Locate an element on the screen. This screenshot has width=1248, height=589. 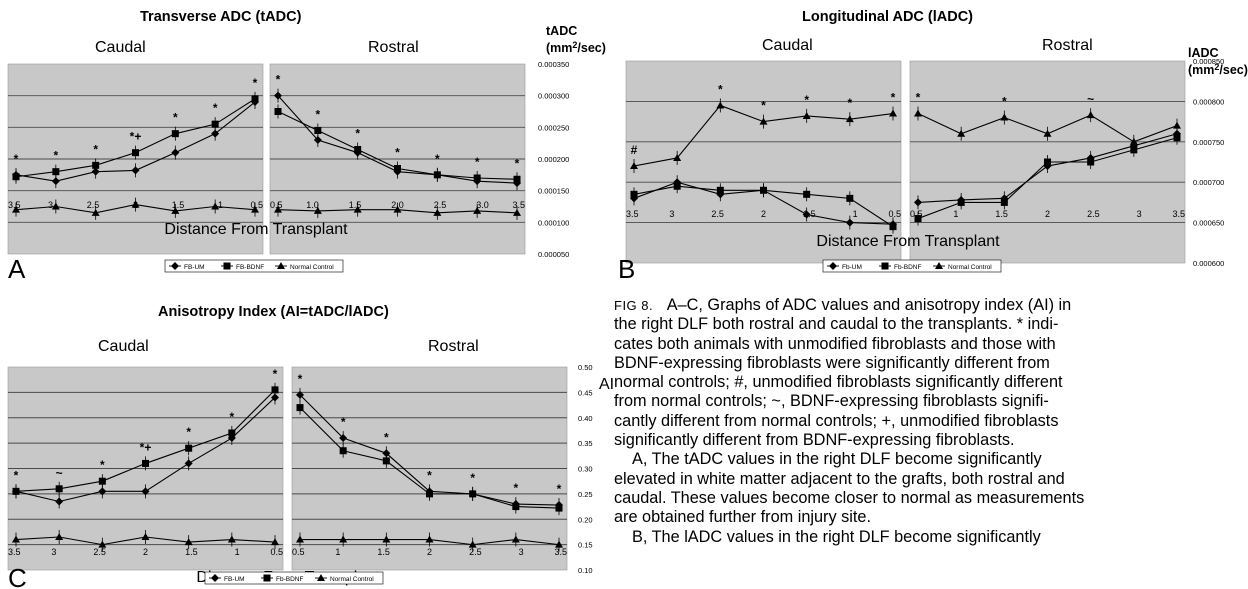
y-axis-label: tADC is located at coordinates (561, 31).